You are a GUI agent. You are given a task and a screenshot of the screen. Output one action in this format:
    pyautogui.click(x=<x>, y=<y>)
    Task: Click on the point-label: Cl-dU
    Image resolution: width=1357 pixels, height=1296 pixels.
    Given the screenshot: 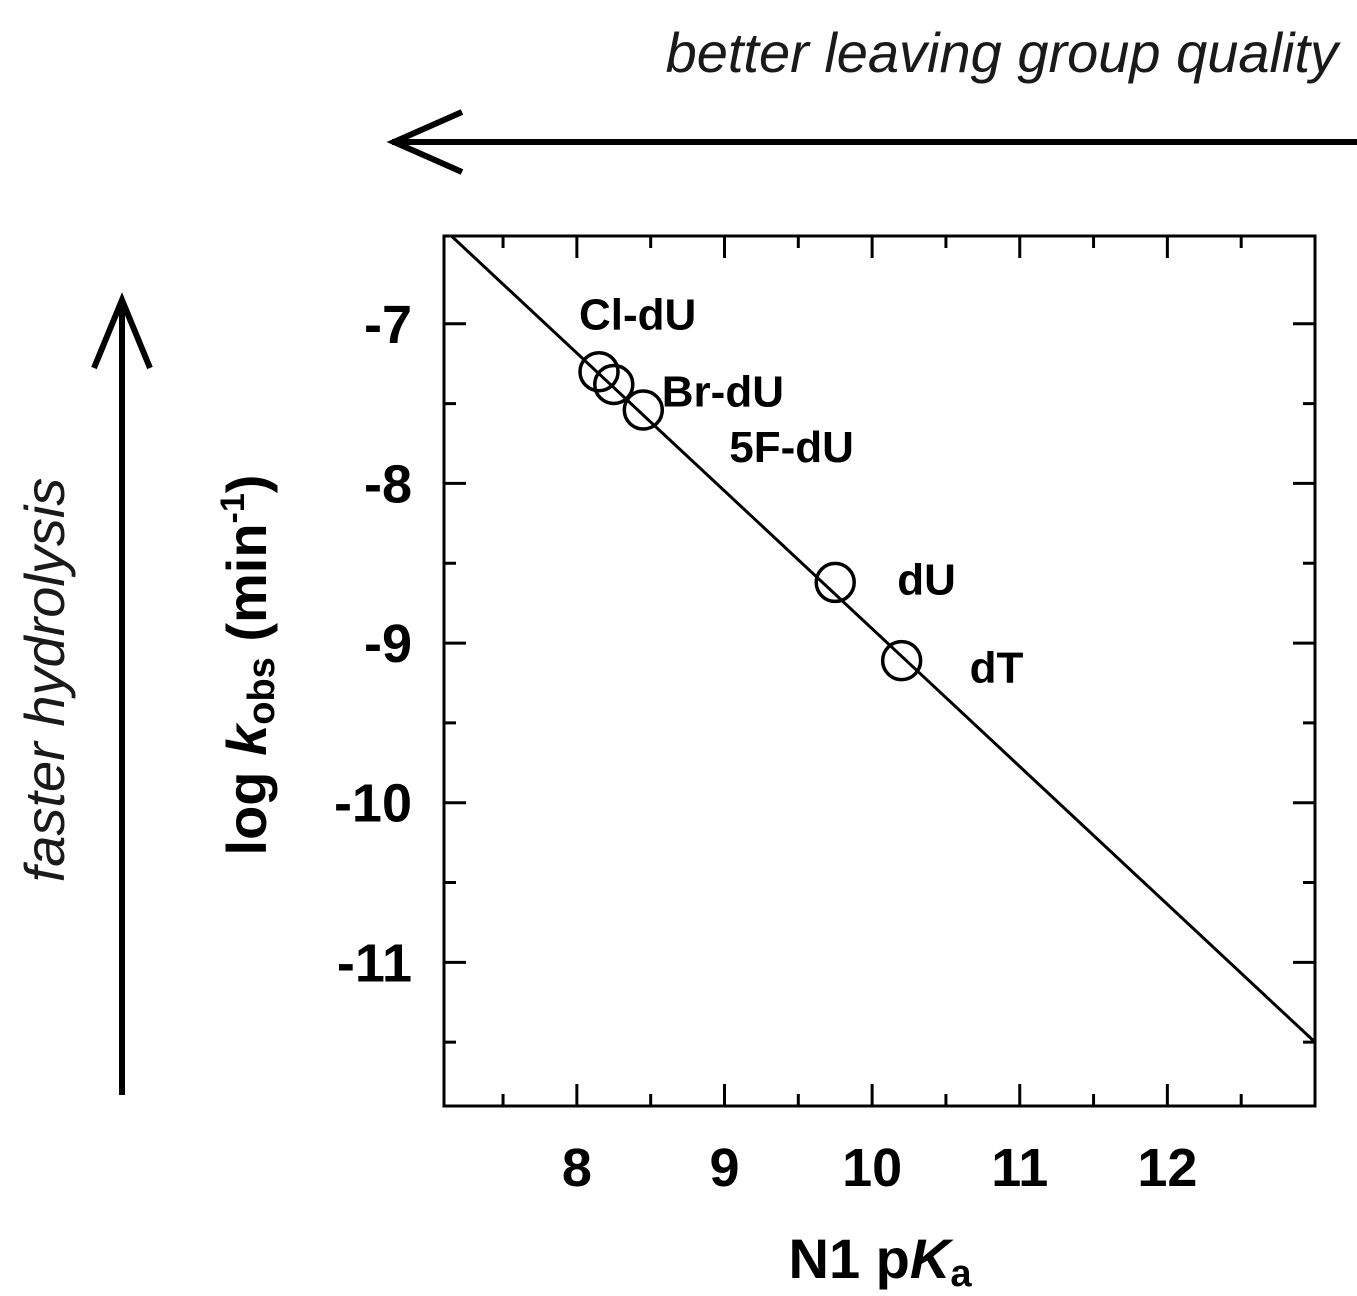 What is the action you would take?
    pyautogui.click(x=637, y=315)
    